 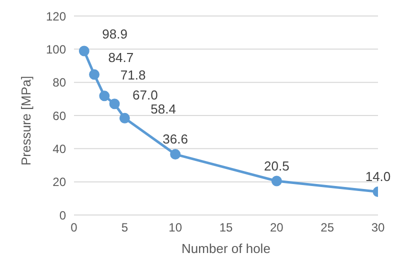 I want to click on y-axis-title: Pressure [MPa], so click(x=26, y=121).